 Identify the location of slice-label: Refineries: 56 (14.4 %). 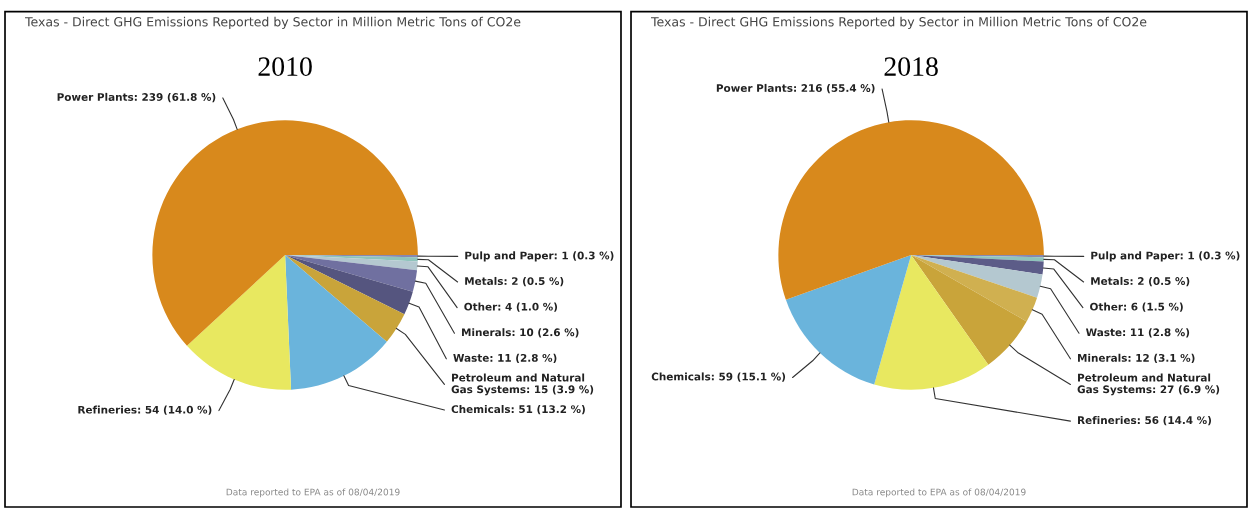
(1145, 421).